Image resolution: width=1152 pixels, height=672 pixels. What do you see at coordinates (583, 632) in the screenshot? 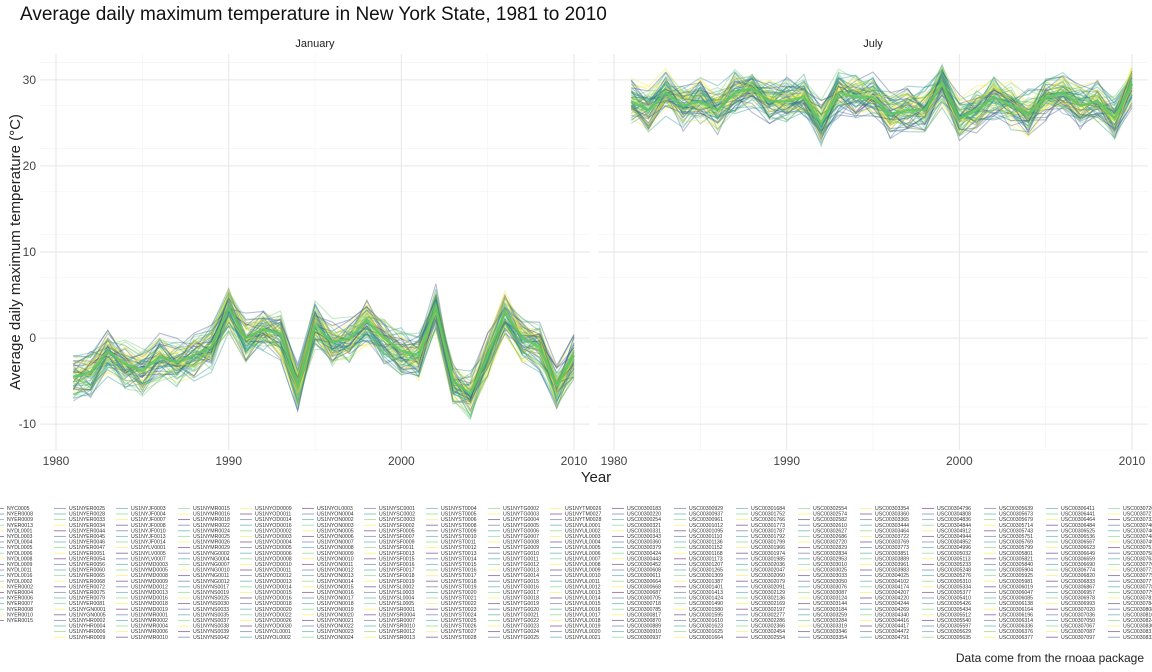
I see `legend-entry: US1NYUL0020` at bounding box center [583, 632].